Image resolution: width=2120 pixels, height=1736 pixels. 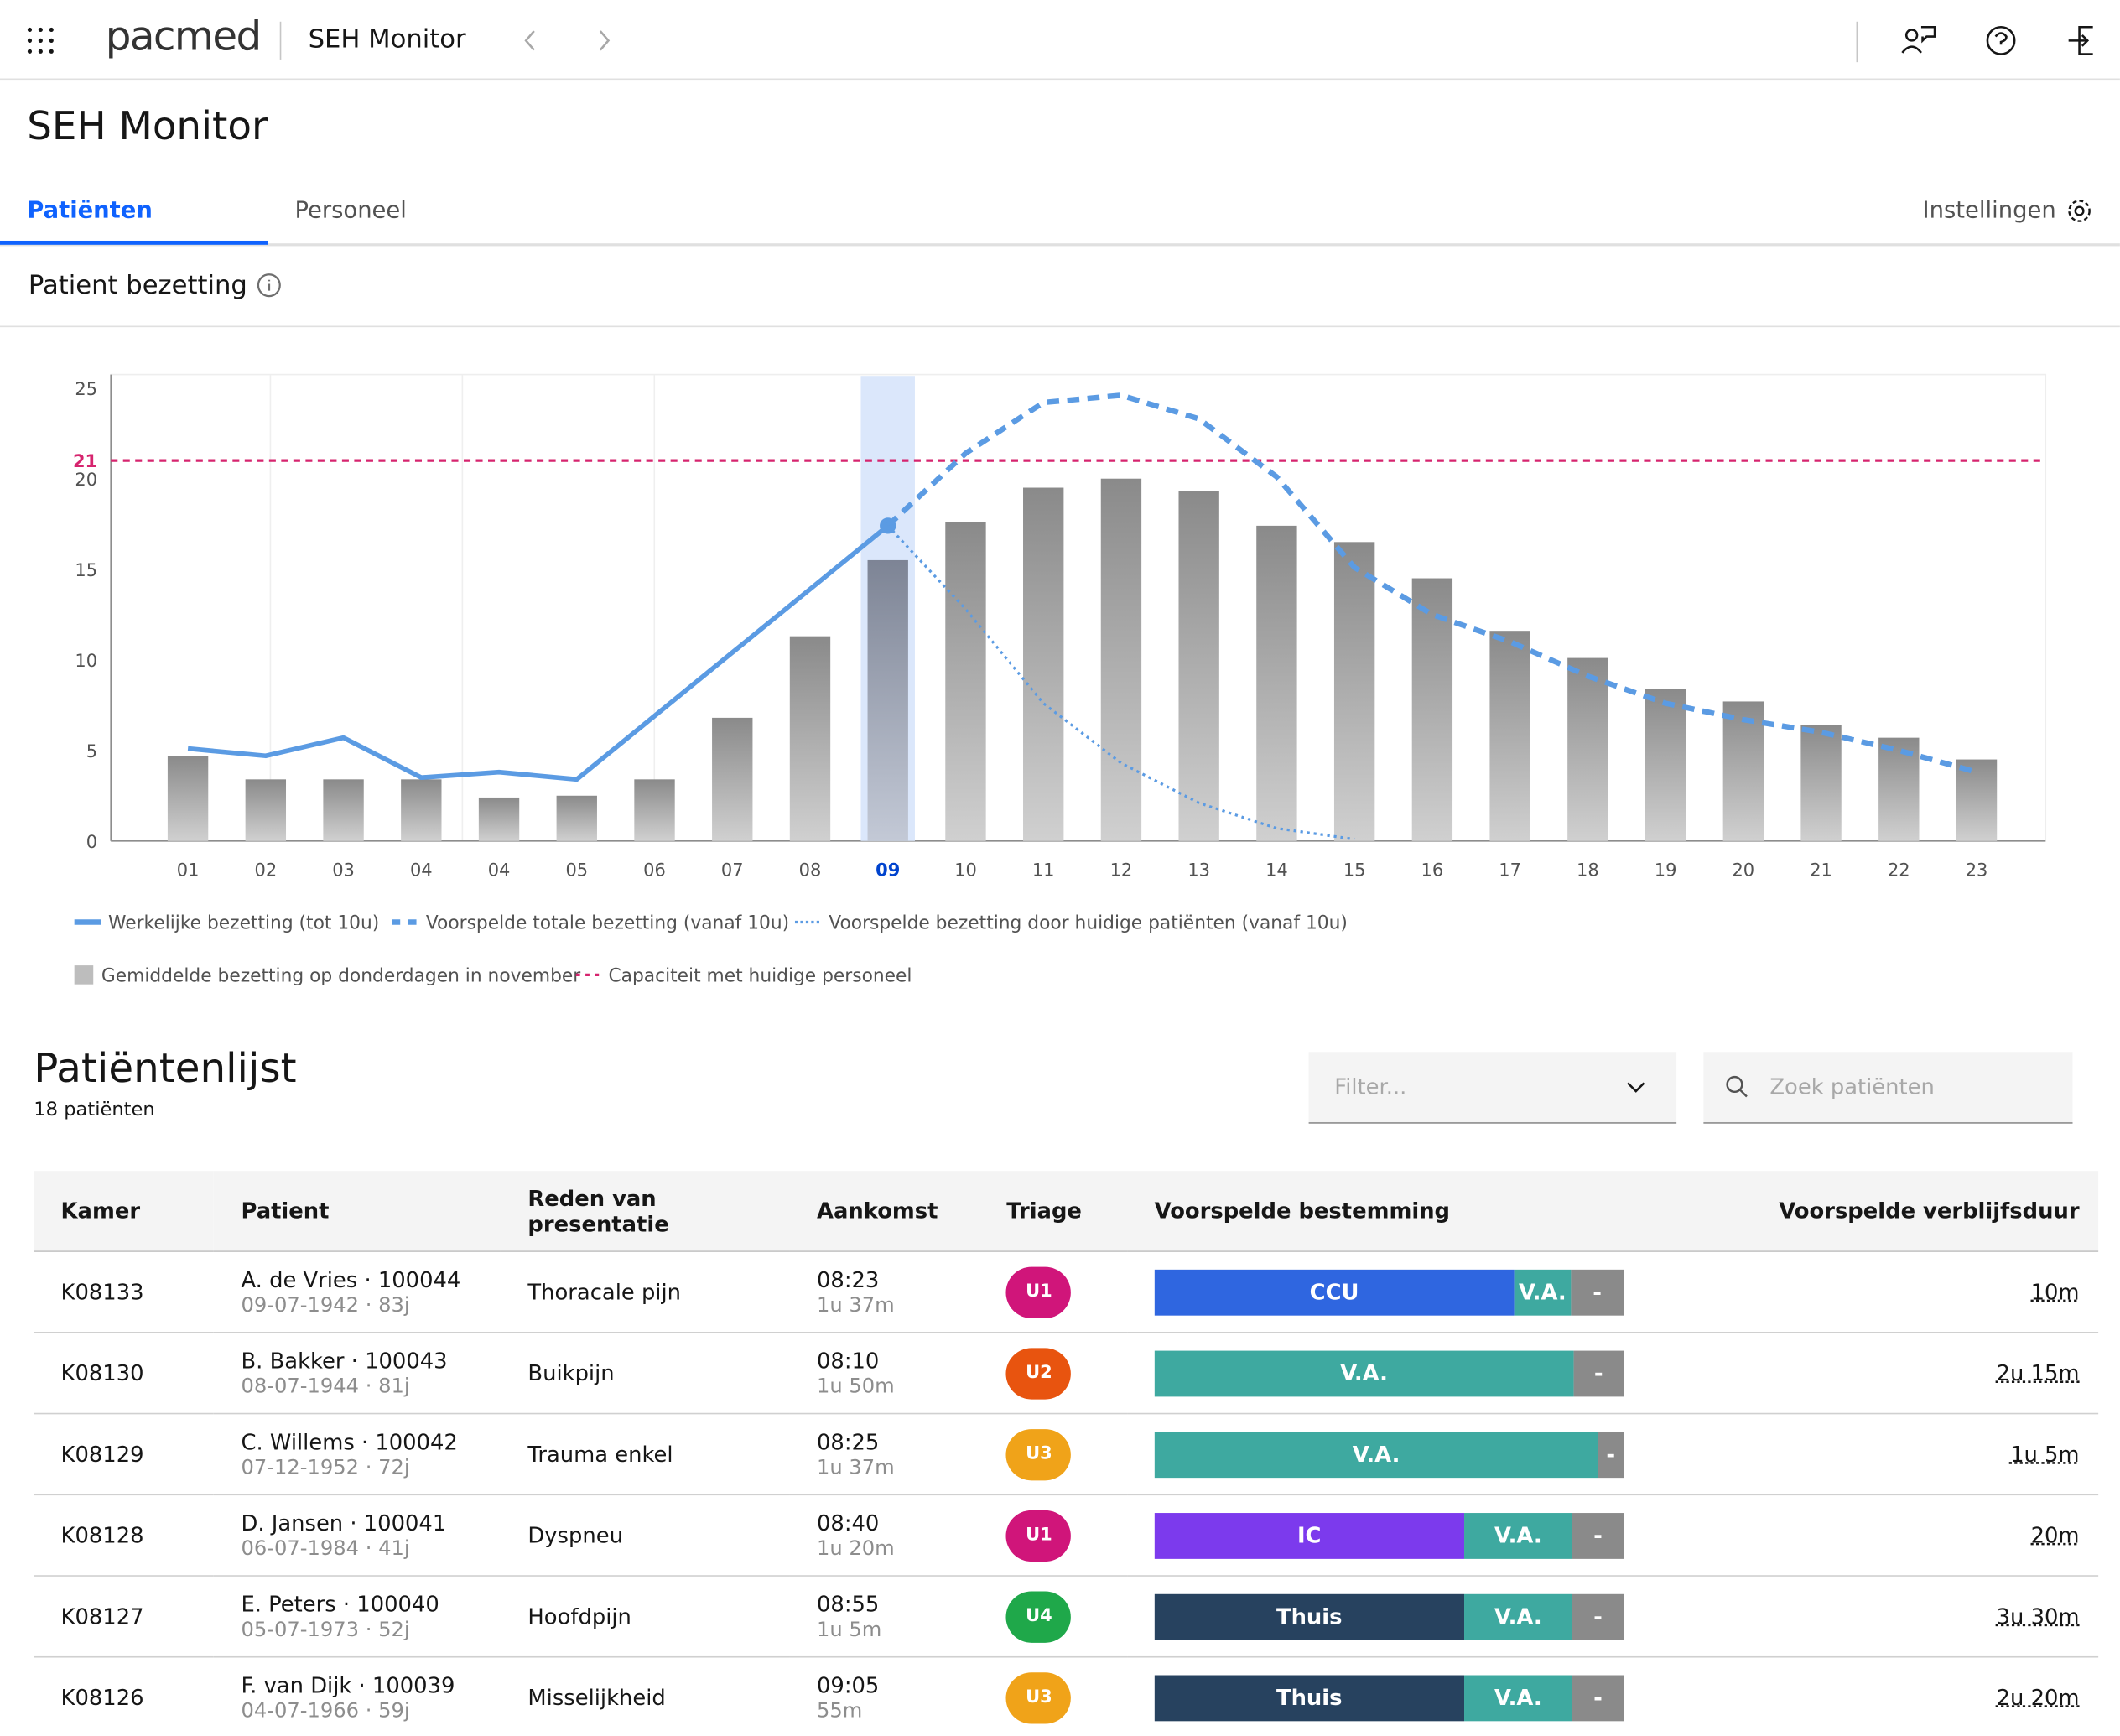 What do you see at coordinates (325, 1467) in the screenshot?
I see `patient-dob: 07-12-1952 · 72j` at bounding box center [325, 1467].